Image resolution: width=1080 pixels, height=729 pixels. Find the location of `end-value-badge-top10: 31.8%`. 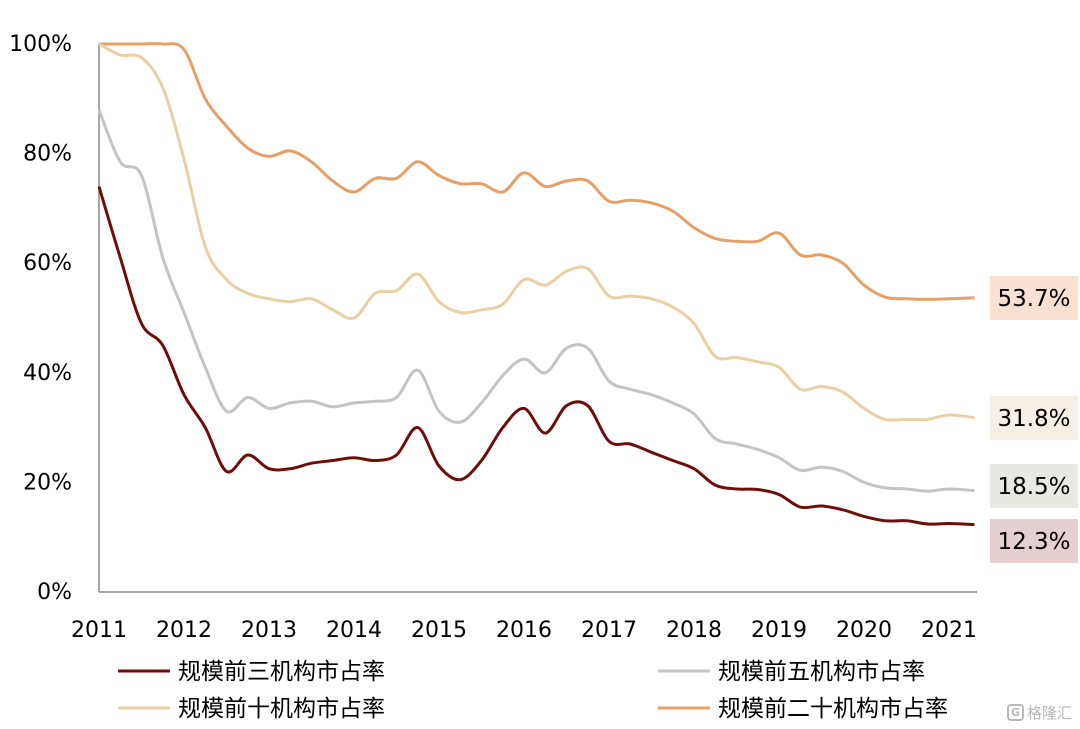

end-value-badge-top10: 31.8% is located at coordinates (1034, 418).